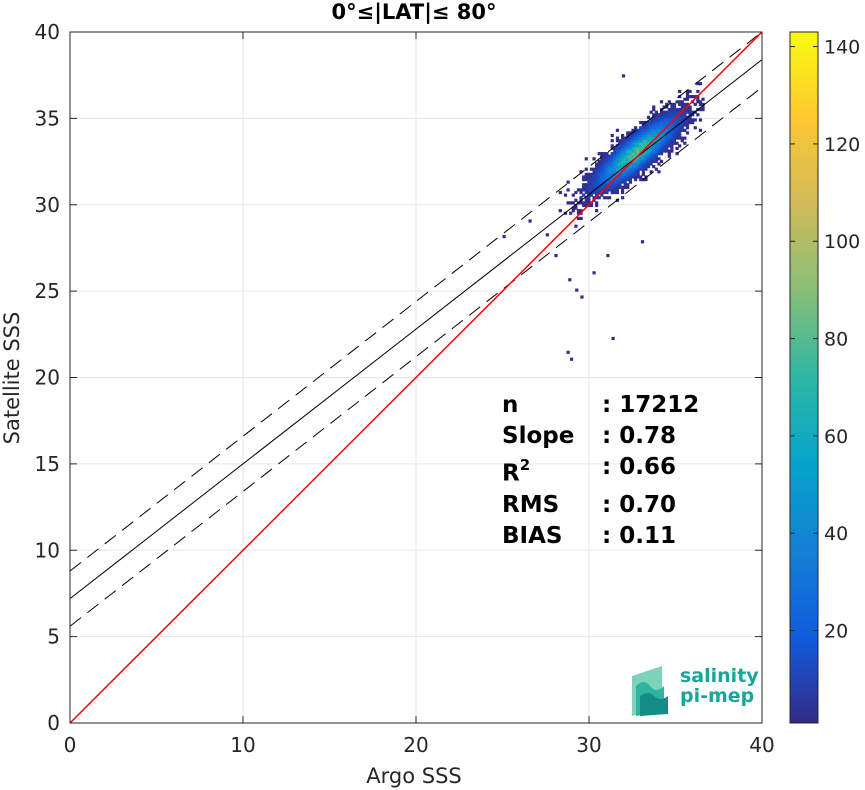 The width and height of the screenshot is (865, 790). What do you see at coordinates (842, 48) in the screenshot?
I see `colorbar-tick-label: 140` at bounding box center [842, 48].